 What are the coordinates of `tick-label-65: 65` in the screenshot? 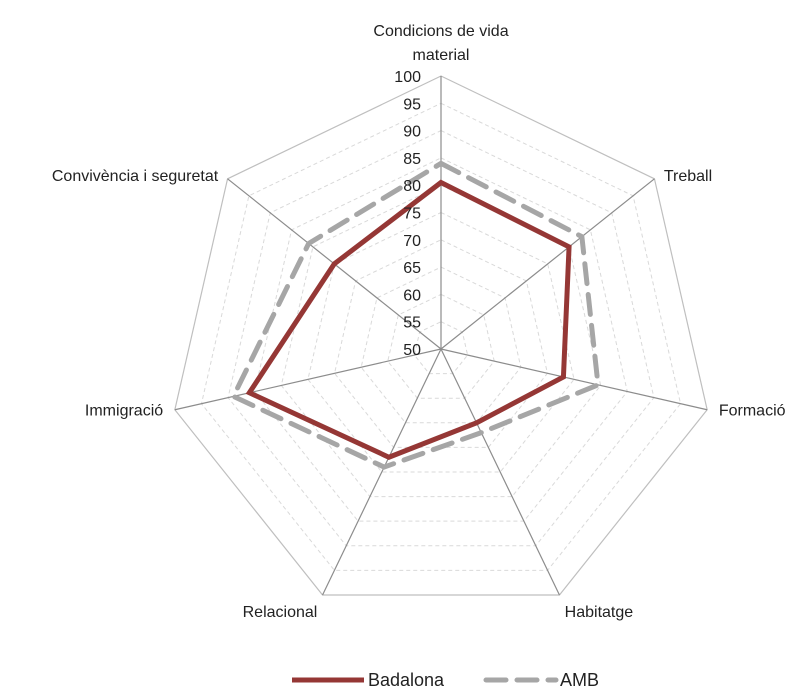 It's located at (412, 268).